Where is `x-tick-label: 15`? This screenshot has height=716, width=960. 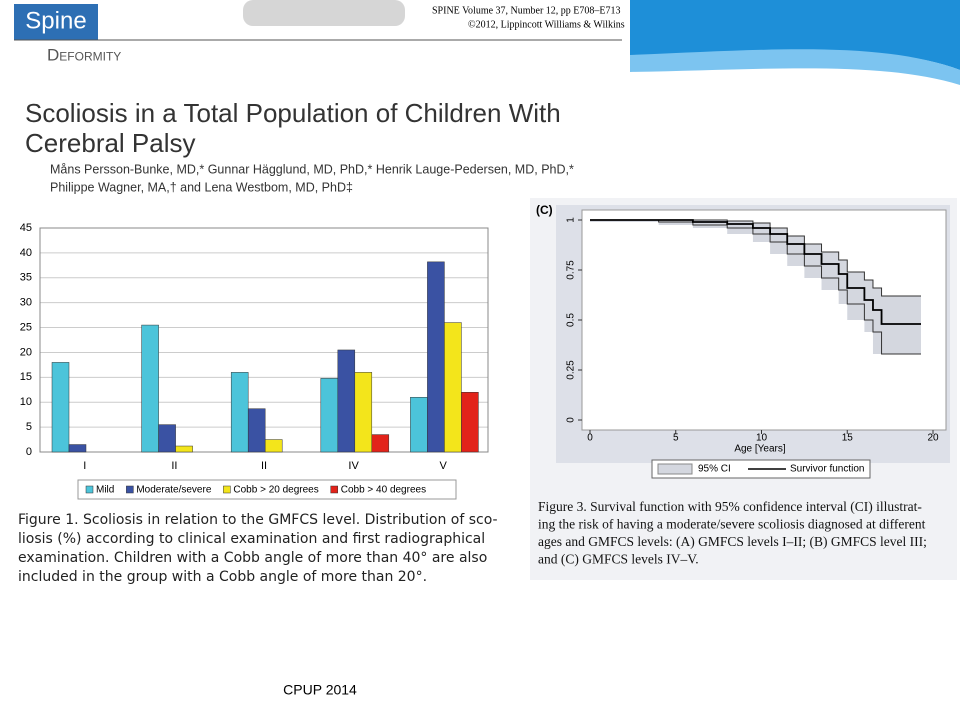
x-tick-label: 15 is located at coordinates (848, 438).